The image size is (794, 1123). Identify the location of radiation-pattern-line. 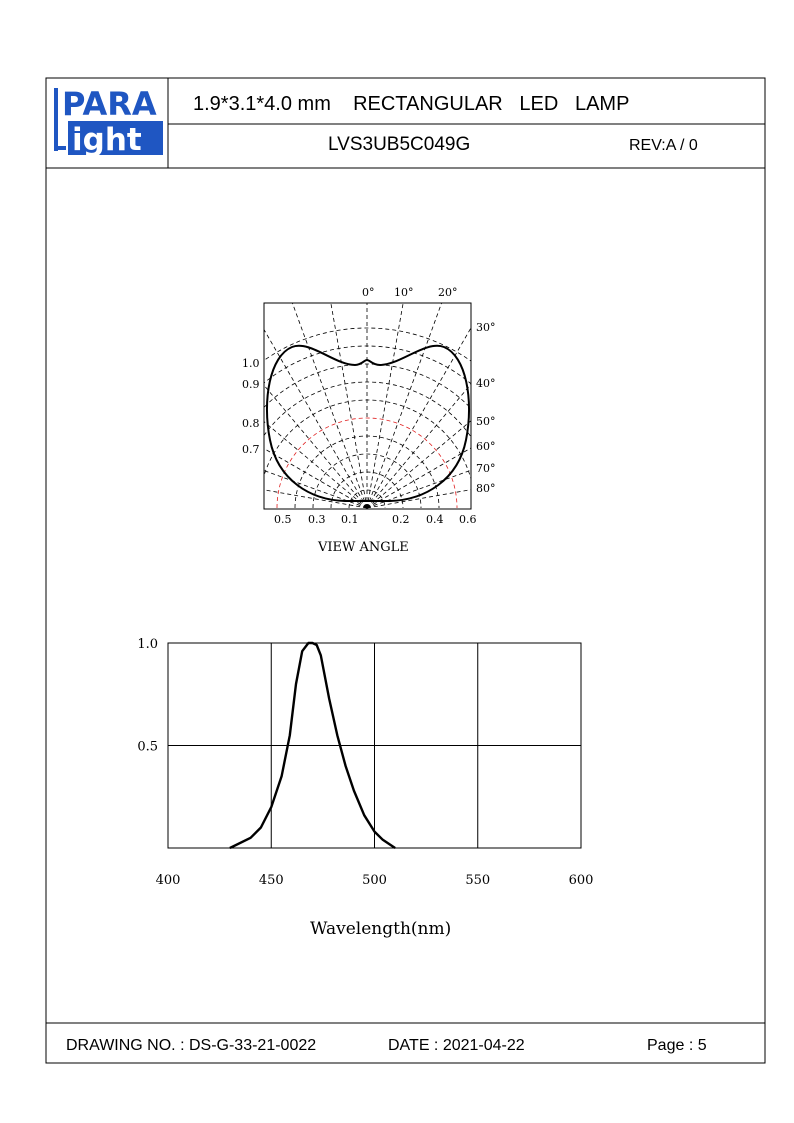
(368, 423).